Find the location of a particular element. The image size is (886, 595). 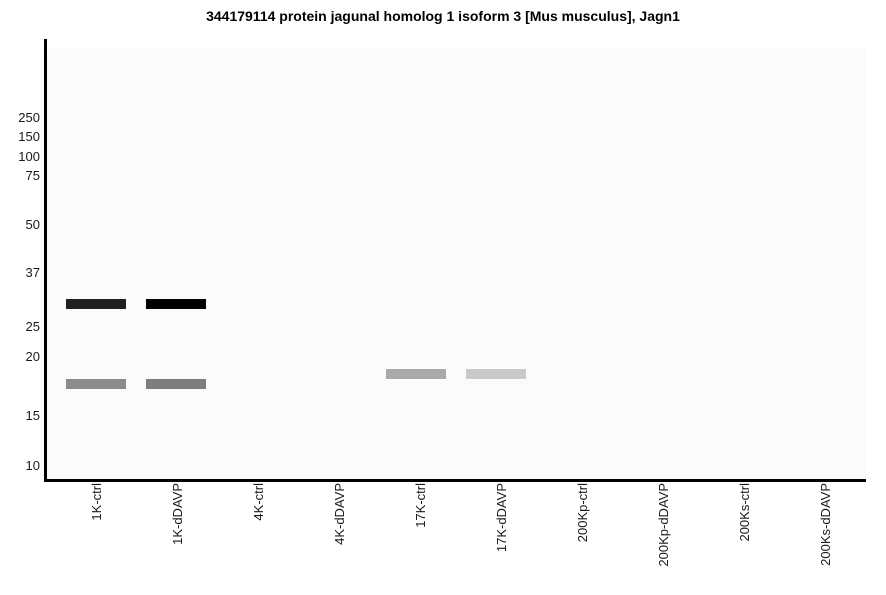

y-tick-label: 75 is located at coordinates (32, 175).